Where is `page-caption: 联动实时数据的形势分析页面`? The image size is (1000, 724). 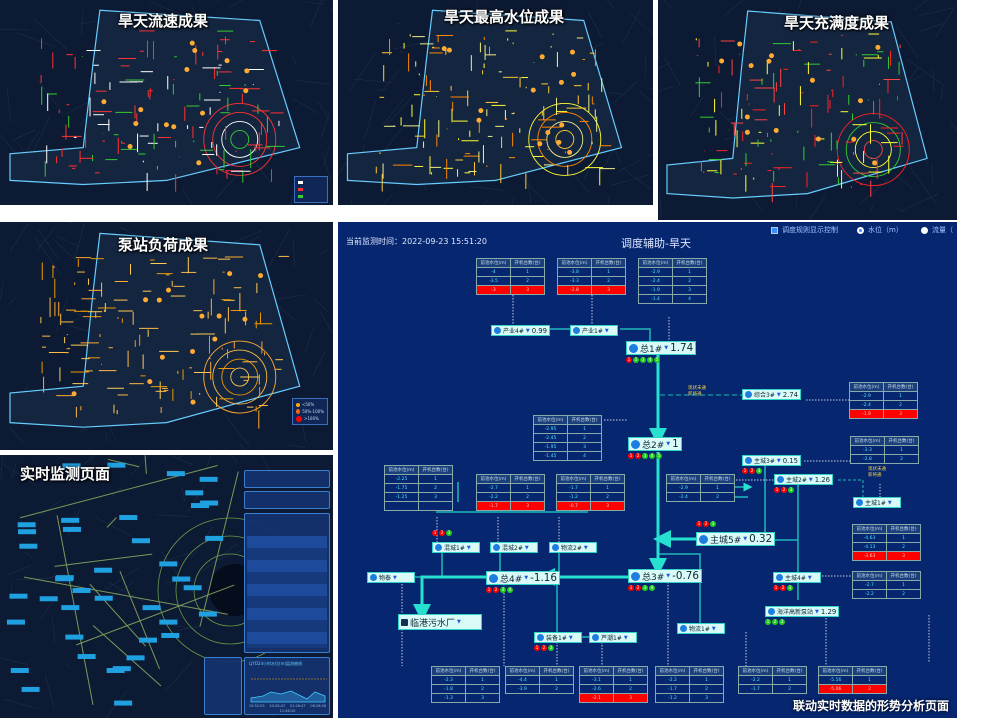 page-caption: 联动实时数据的形势分析页面 is located at coordinates (870, 706).